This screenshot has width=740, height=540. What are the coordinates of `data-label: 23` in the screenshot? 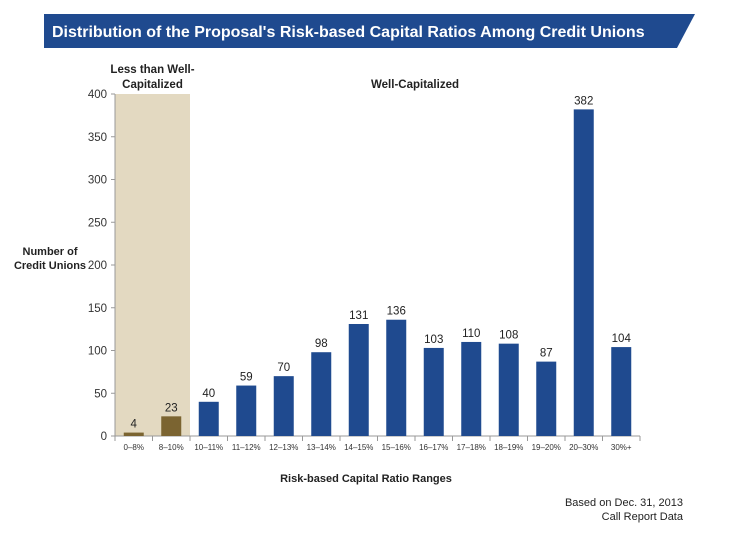 It's located at (171, 408).